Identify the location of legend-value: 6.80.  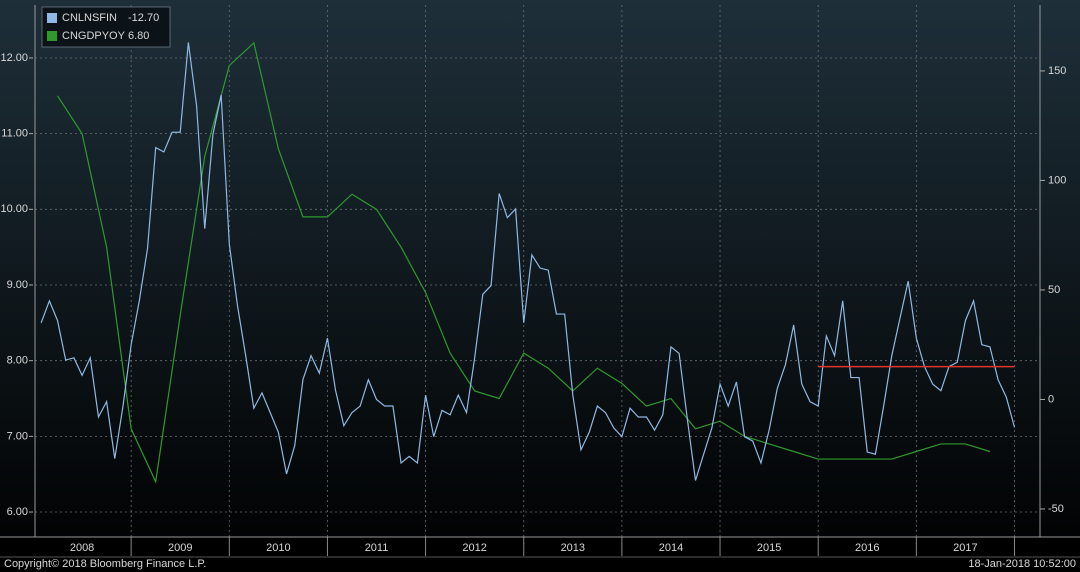
(138, 36).